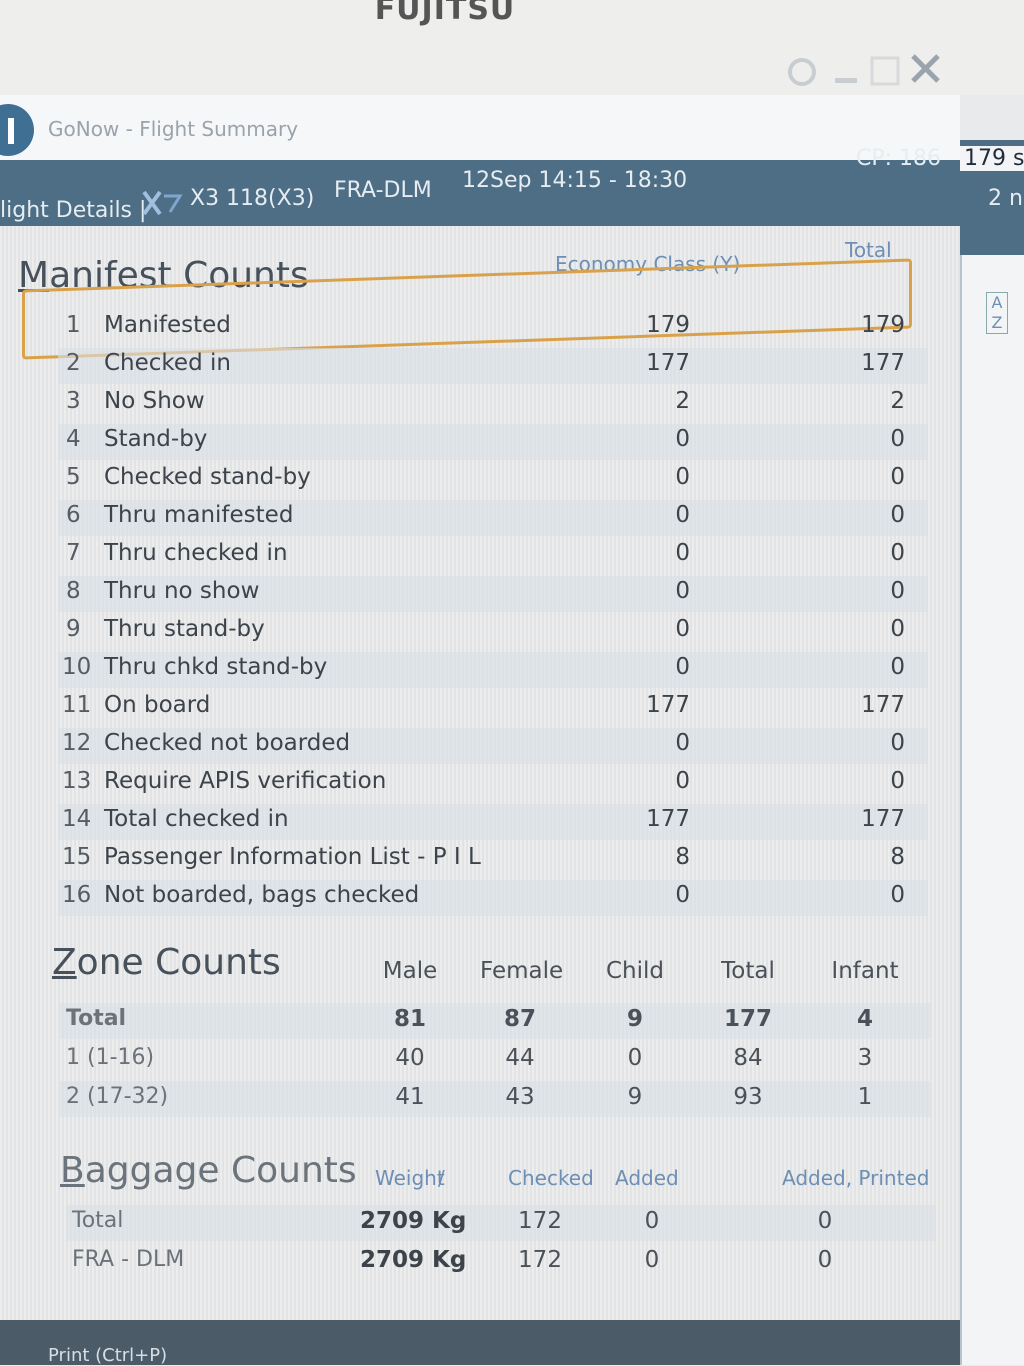 The height and width of the screenshot is (1366, 1024). I want to click on baggage-label: FRA - DLM, so click(128, 1259).